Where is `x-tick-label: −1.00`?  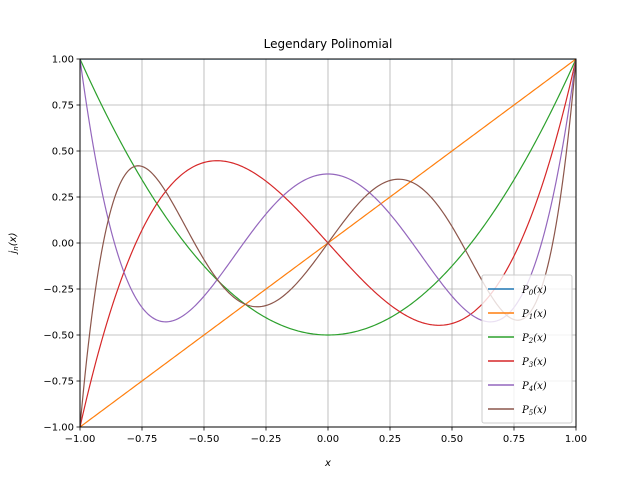 x-tick-label: −1.00 is located at coordinates (80, 439).